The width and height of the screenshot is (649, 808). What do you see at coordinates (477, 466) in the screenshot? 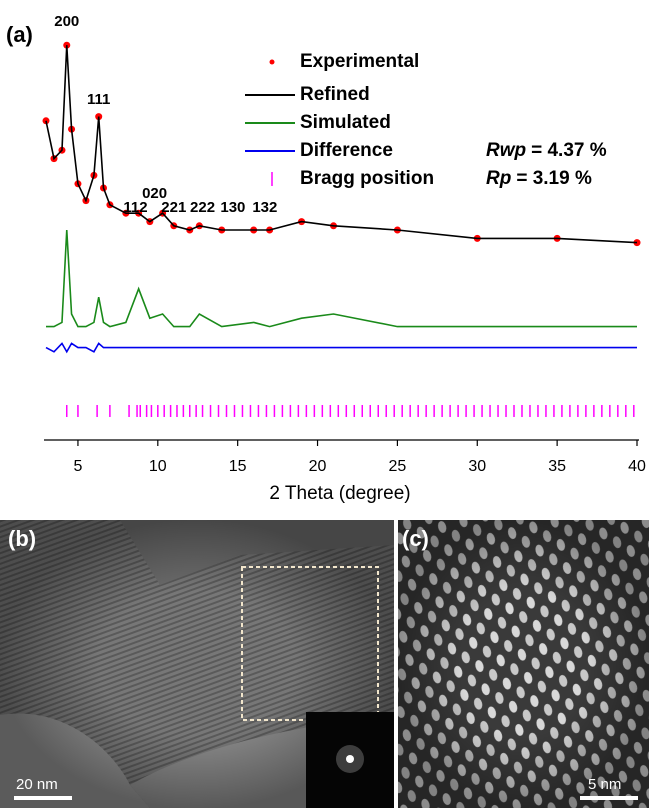
I see `x-tick-label: 30` at bounding box center [477, 466].